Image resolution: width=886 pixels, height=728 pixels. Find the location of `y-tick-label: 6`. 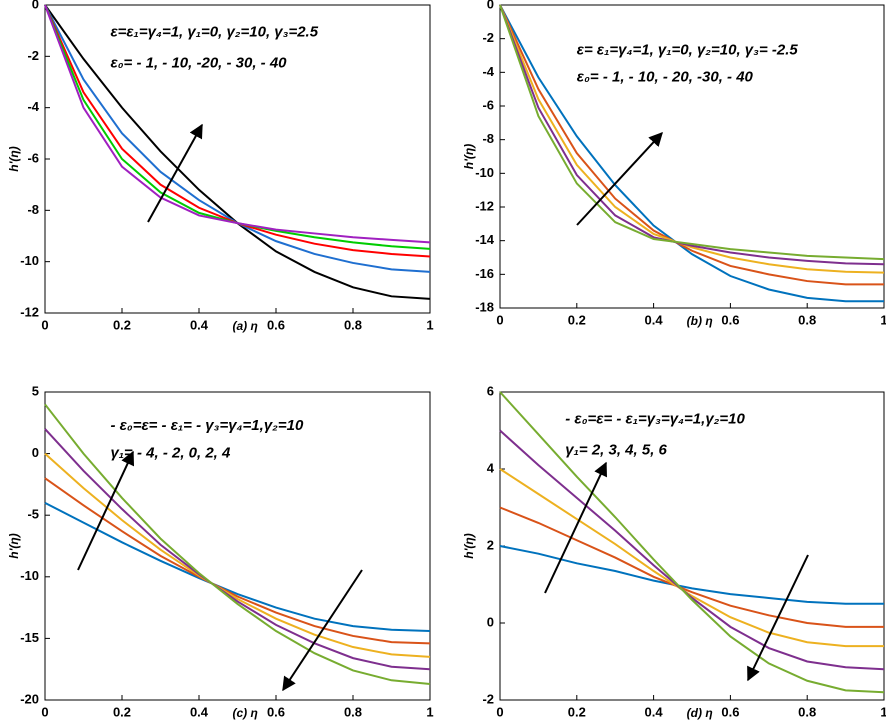

y-tick-label: 6 is located at coordinates (490, 390).